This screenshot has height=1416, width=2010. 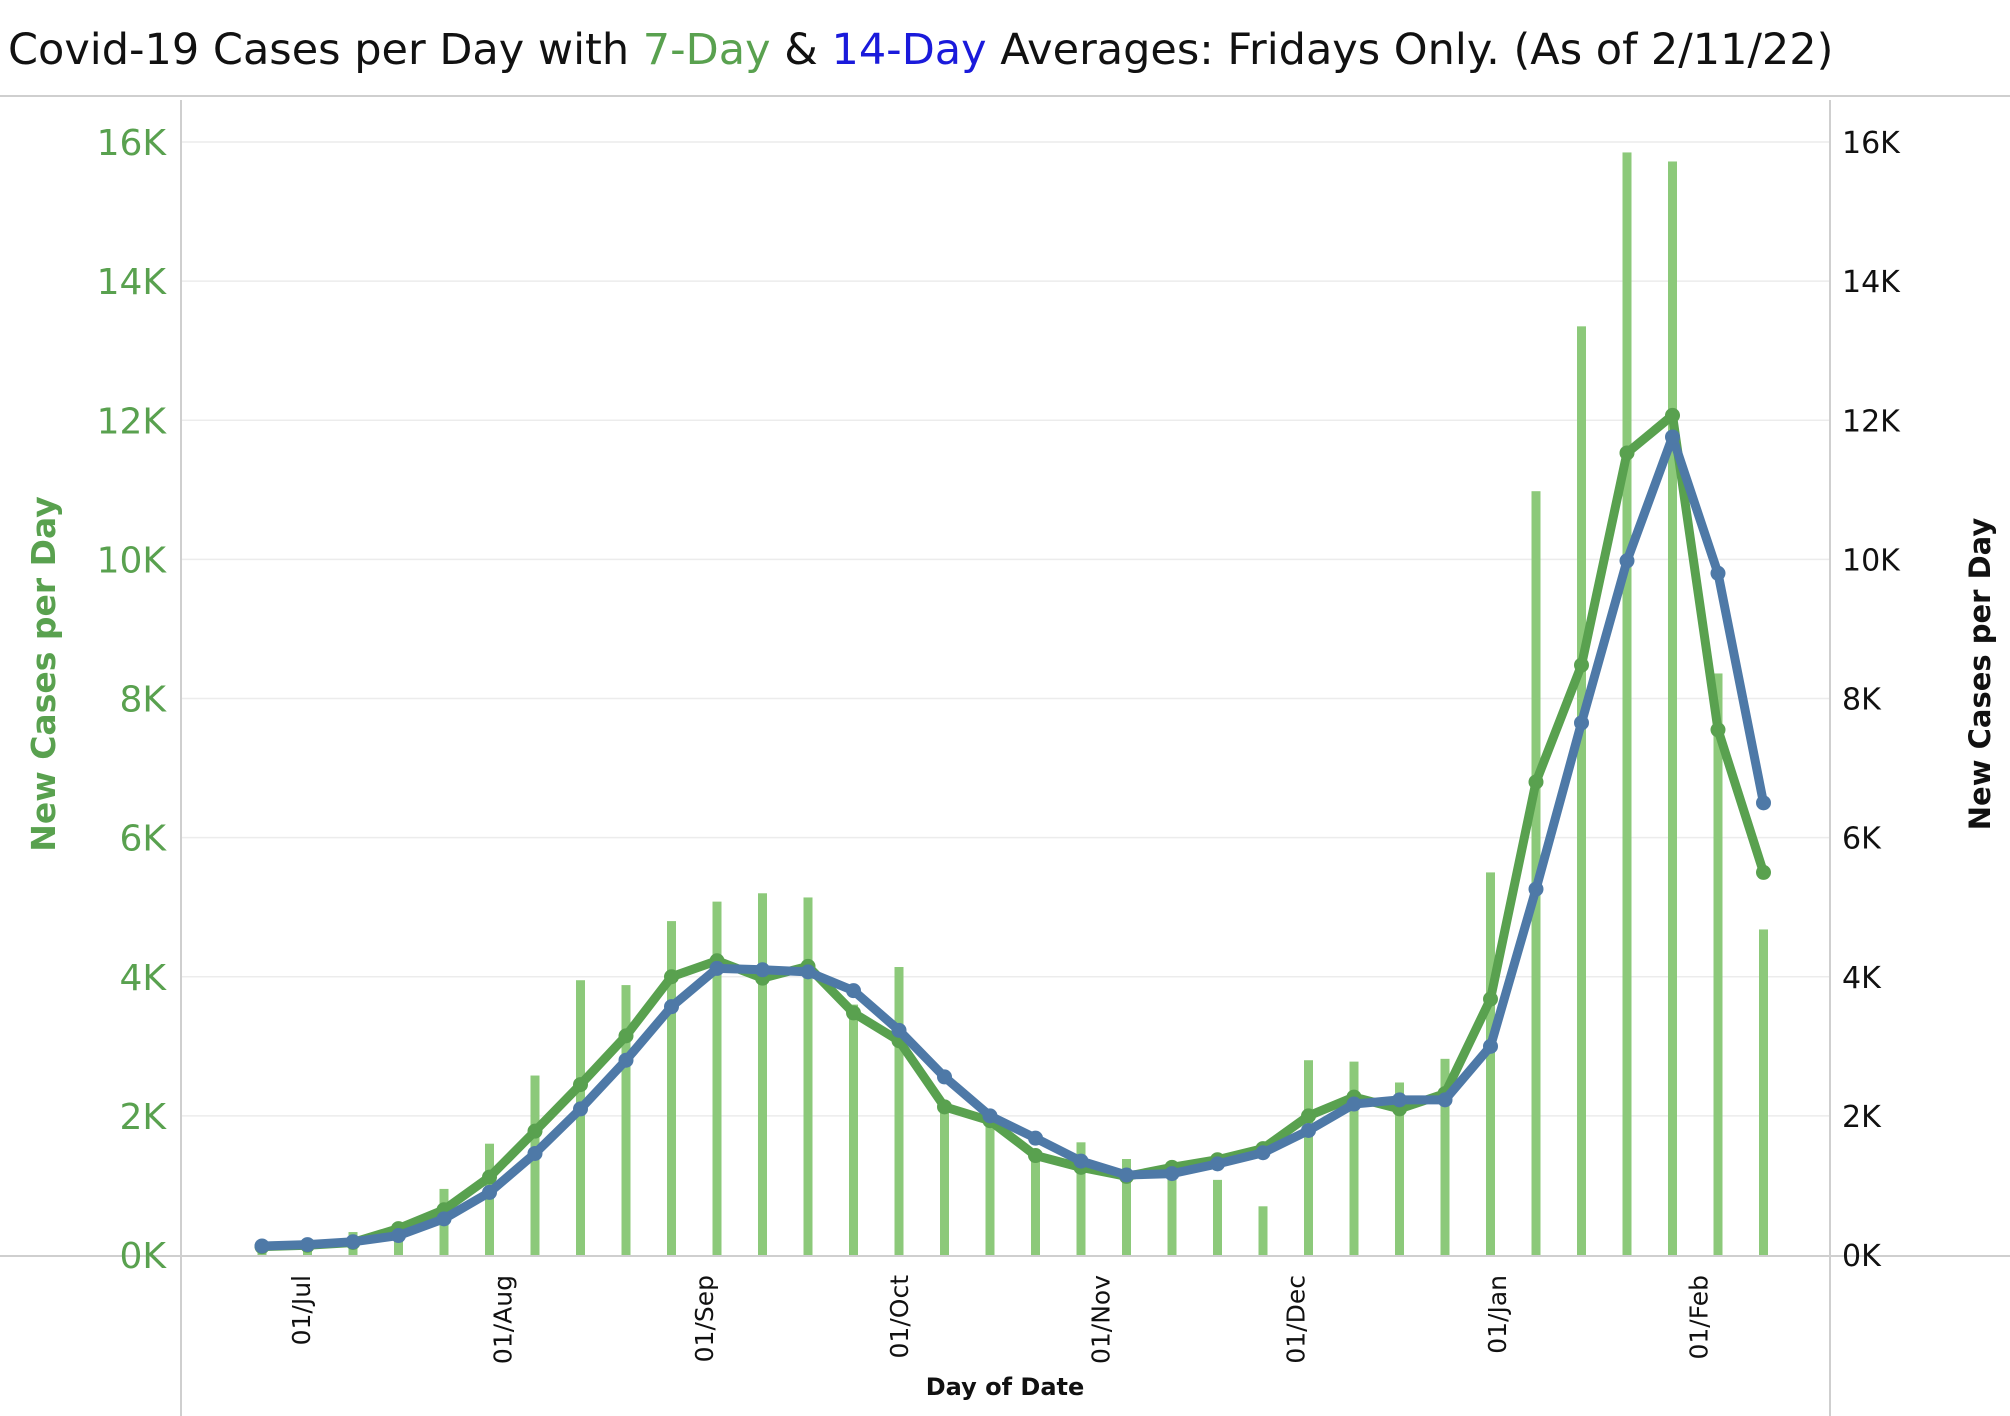 I want to click on right-y-axis-title: New Cases per Day, so click(x=1980, y=674).